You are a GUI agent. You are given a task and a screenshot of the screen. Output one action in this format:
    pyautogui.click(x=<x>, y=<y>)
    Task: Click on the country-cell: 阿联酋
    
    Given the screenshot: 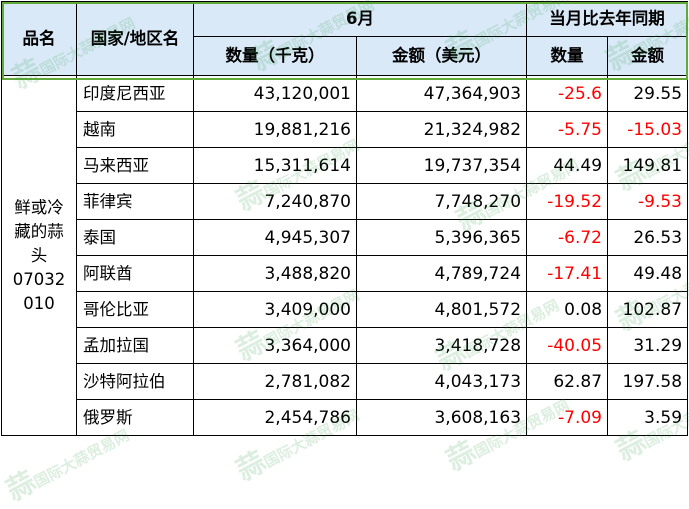 What is the action you would take?
    pyautogui.click(x=135, y=273)
    